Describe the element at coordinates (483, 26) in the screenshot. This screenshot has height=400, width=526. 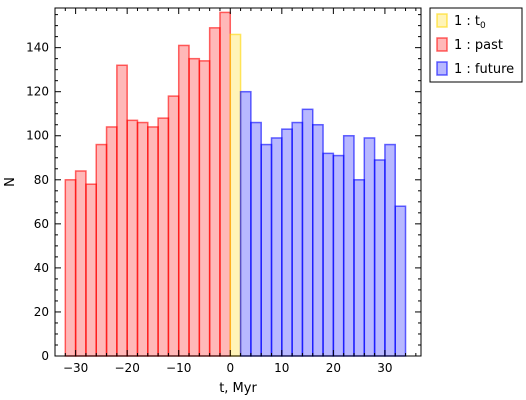
I see `legend-entry-subscript: 0` at that location.